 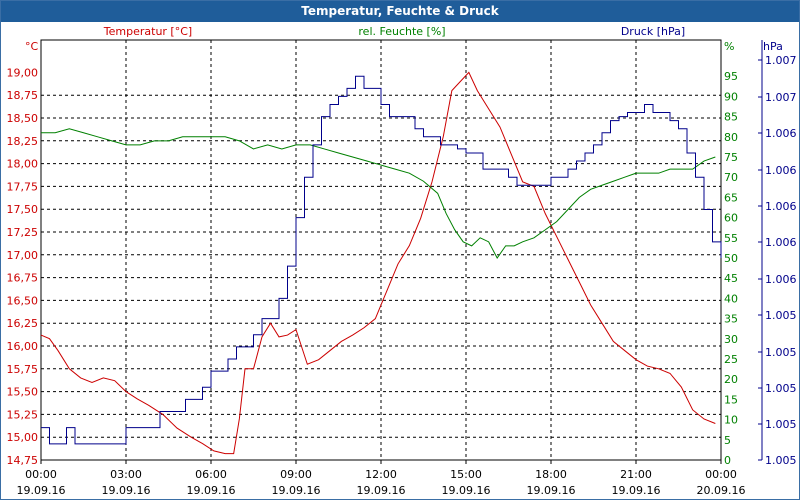 I want to click on y-tick-right: 90, so click(x=731, y=96).